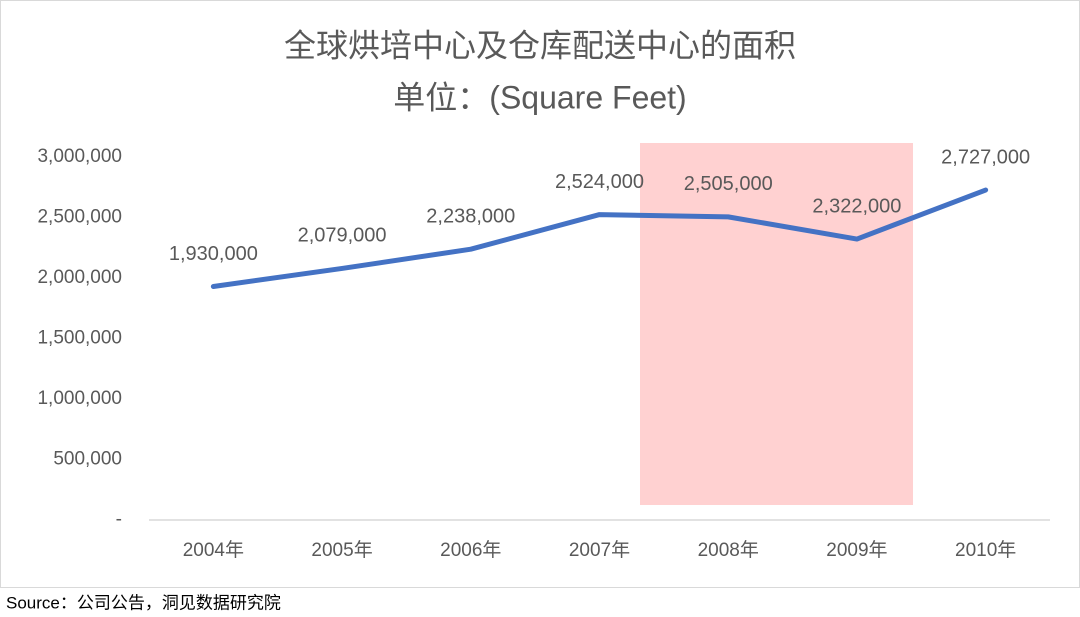 This screenshot has width=1080, height=617. Describe the element at coordinates (79, 398) in the screenshot. I see `y-tick-label: 1,000,000` at that location.